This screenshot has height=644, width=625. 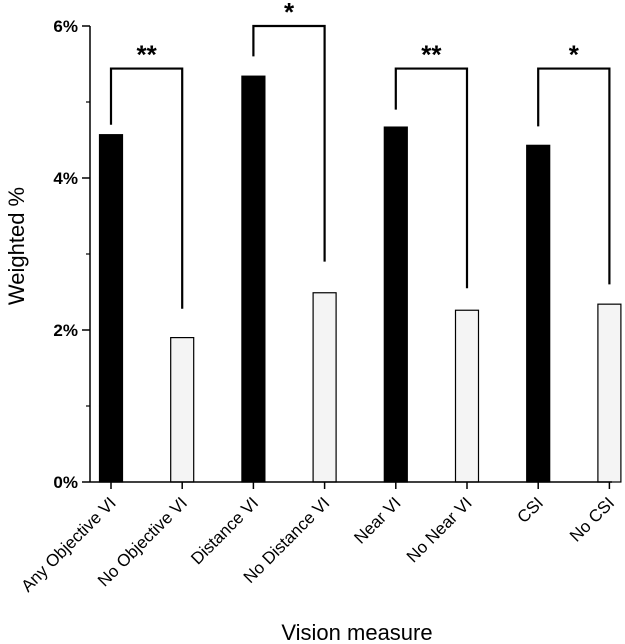 I want to click on bar-no-objective-vi, so click(x=182, y=410).